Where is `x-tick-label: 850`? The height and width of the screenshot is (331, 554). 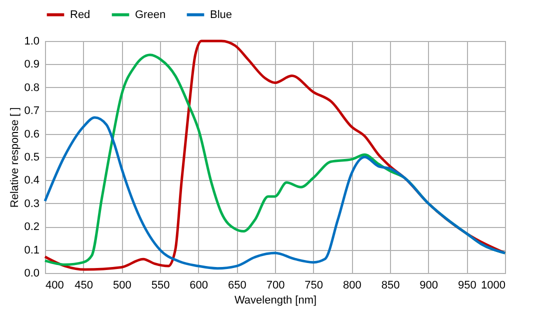 x-tick-label: 850 is located at coordinates (390, 286).